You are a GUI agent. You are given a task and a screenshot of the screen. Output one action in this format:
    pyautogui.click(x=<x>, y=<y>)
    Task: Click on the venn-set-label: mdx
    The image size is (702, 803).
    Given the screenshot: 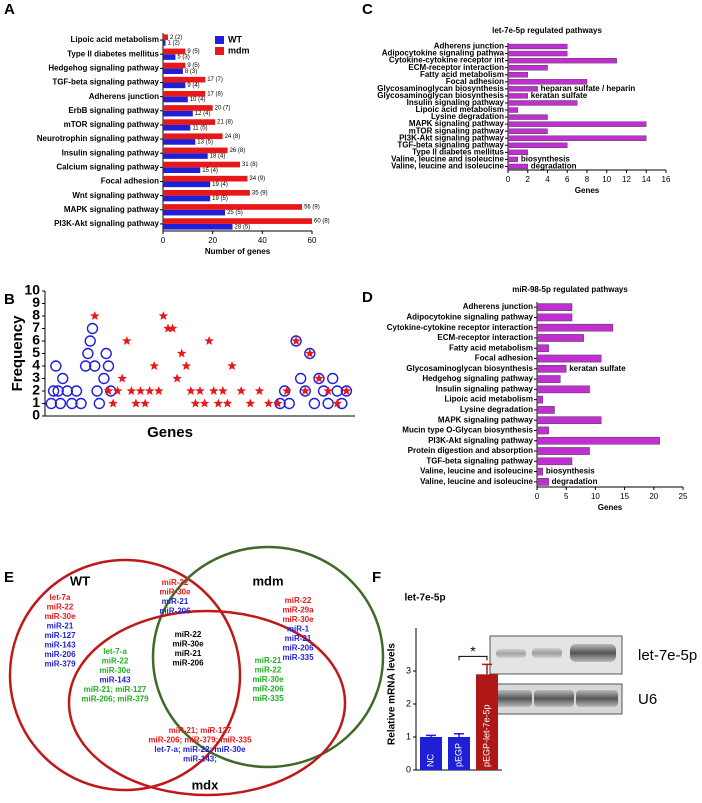 What is the action you would take?
    pyautogui.click(x=206, y=784)
    